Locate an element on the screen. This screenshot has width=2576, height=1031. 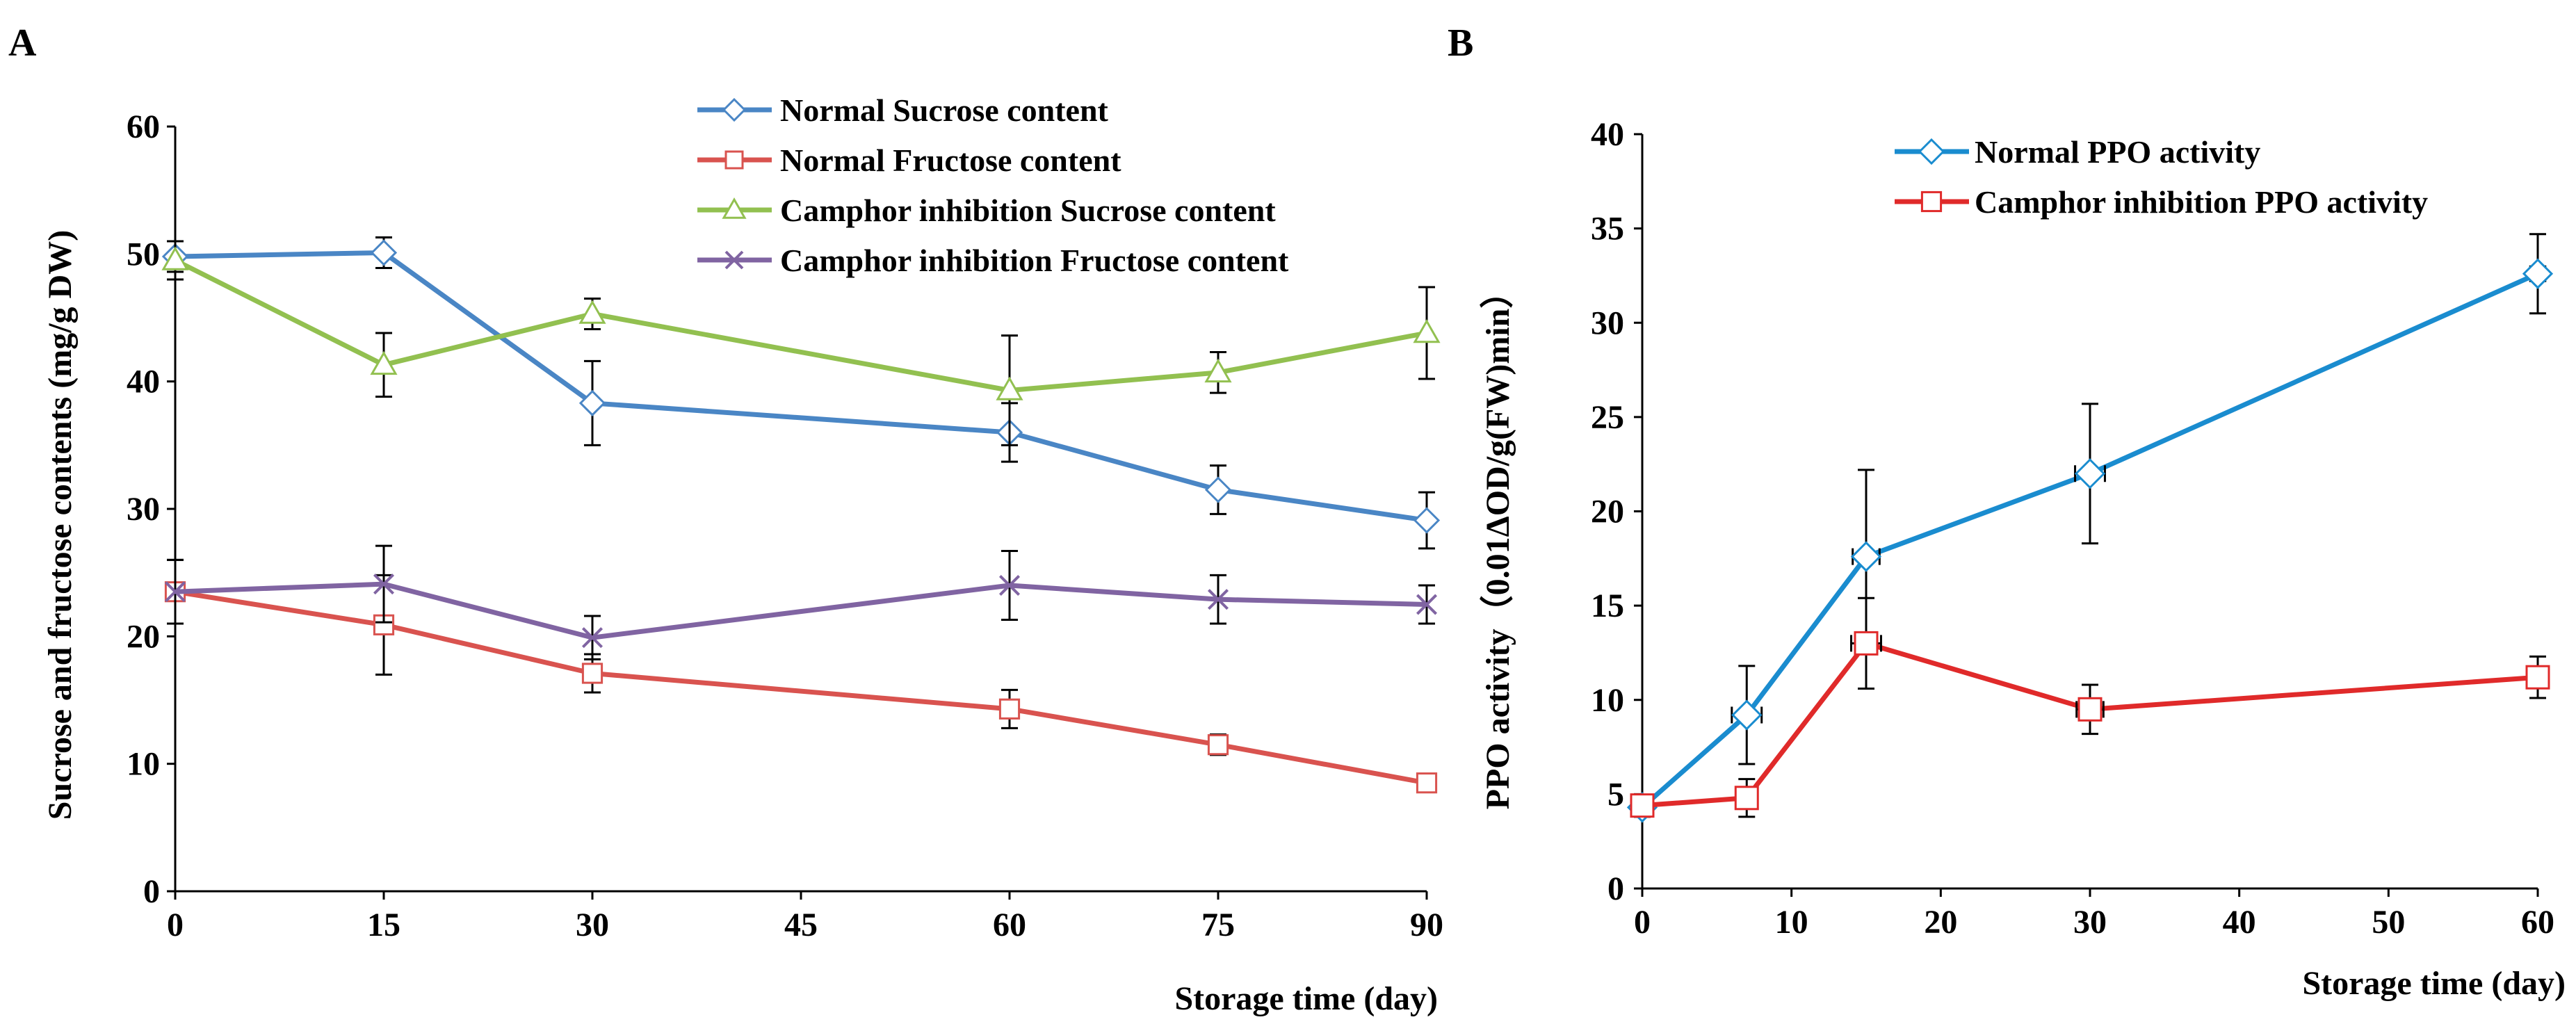
x-tick-label-a: 15 is located at coordinates (383, 925).